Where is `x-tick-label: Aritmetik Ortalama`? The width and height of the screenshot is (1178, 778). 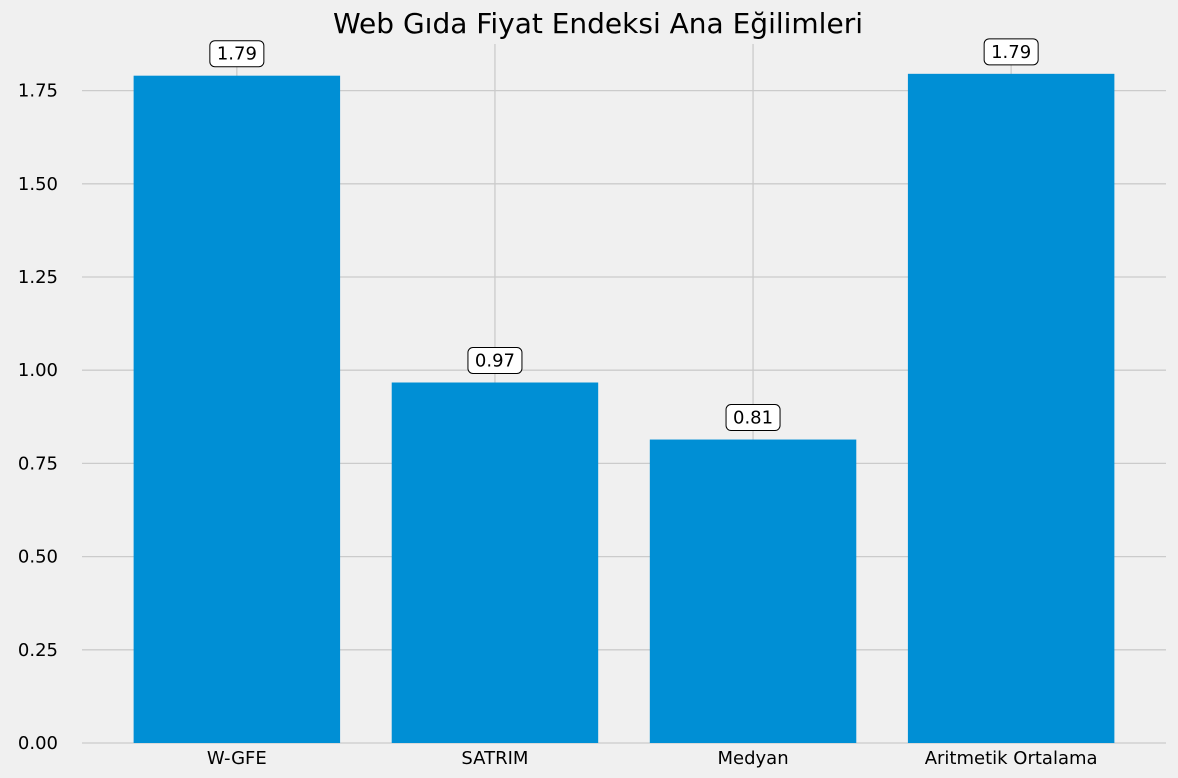
x-tick-label: Aritmetik Ortalama is located at coordinates (1011, 758).